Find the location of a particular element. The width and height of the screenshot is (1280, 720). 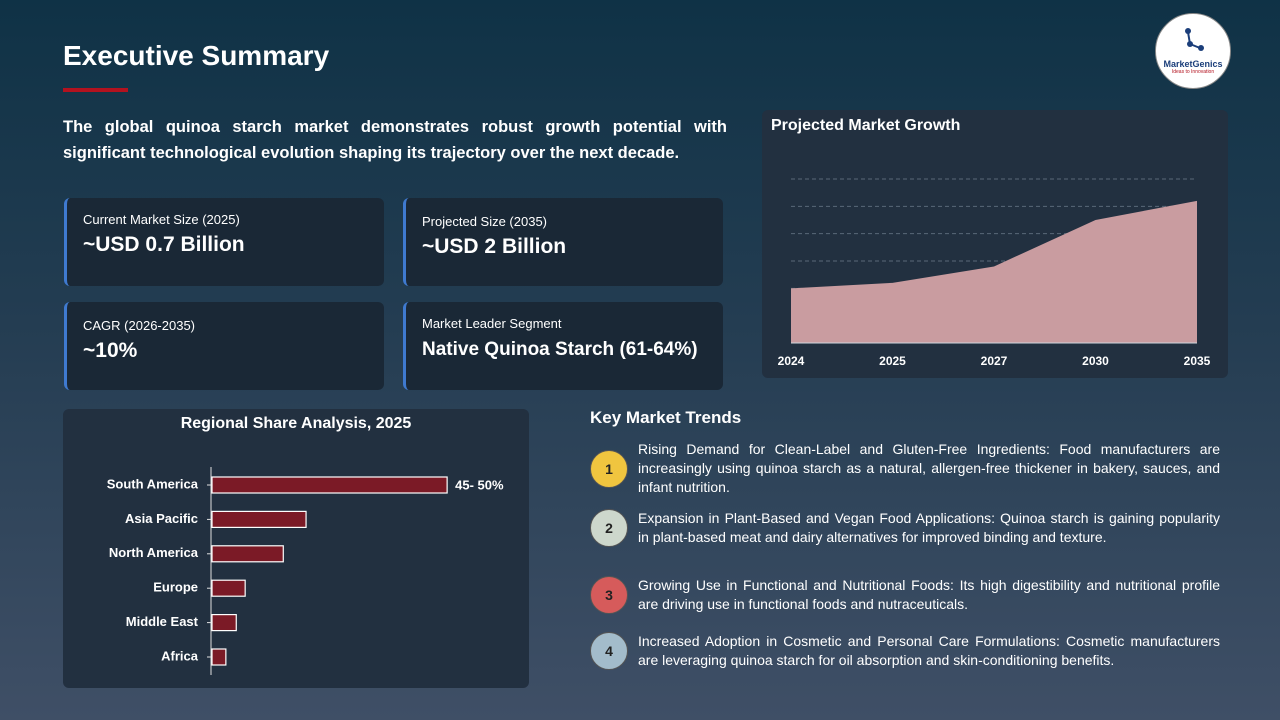

kpi-label: CAGR (2026-2035) is located at coordinates (139, 325).